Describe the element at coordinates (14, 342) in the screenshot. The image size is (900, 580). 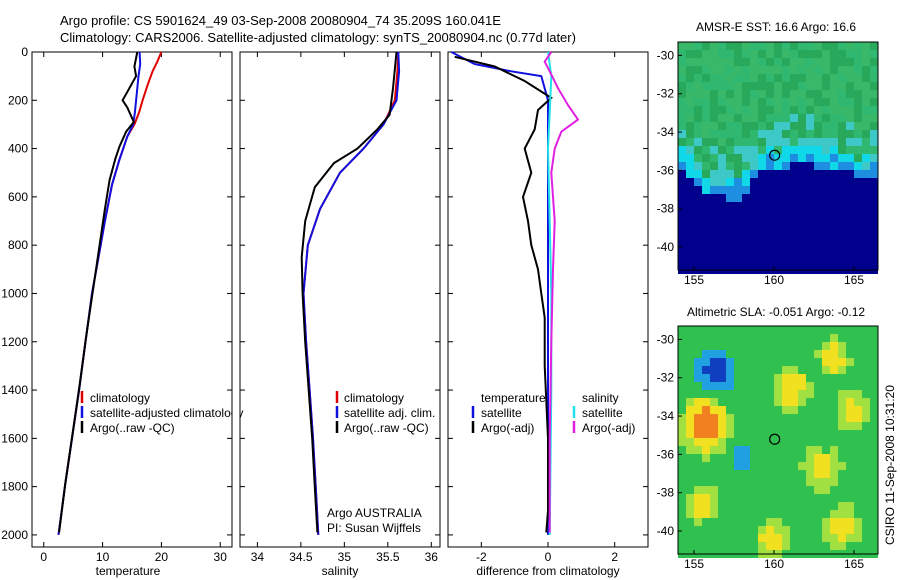
I see `y-tick-label: 1200` at that location.